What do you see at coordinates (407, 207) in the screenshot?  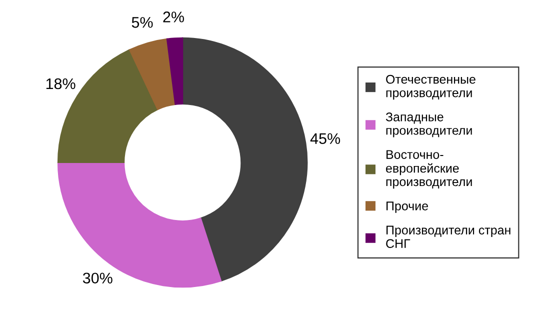 I see `legend-label: Прочие` at bounding box center [407, 207].